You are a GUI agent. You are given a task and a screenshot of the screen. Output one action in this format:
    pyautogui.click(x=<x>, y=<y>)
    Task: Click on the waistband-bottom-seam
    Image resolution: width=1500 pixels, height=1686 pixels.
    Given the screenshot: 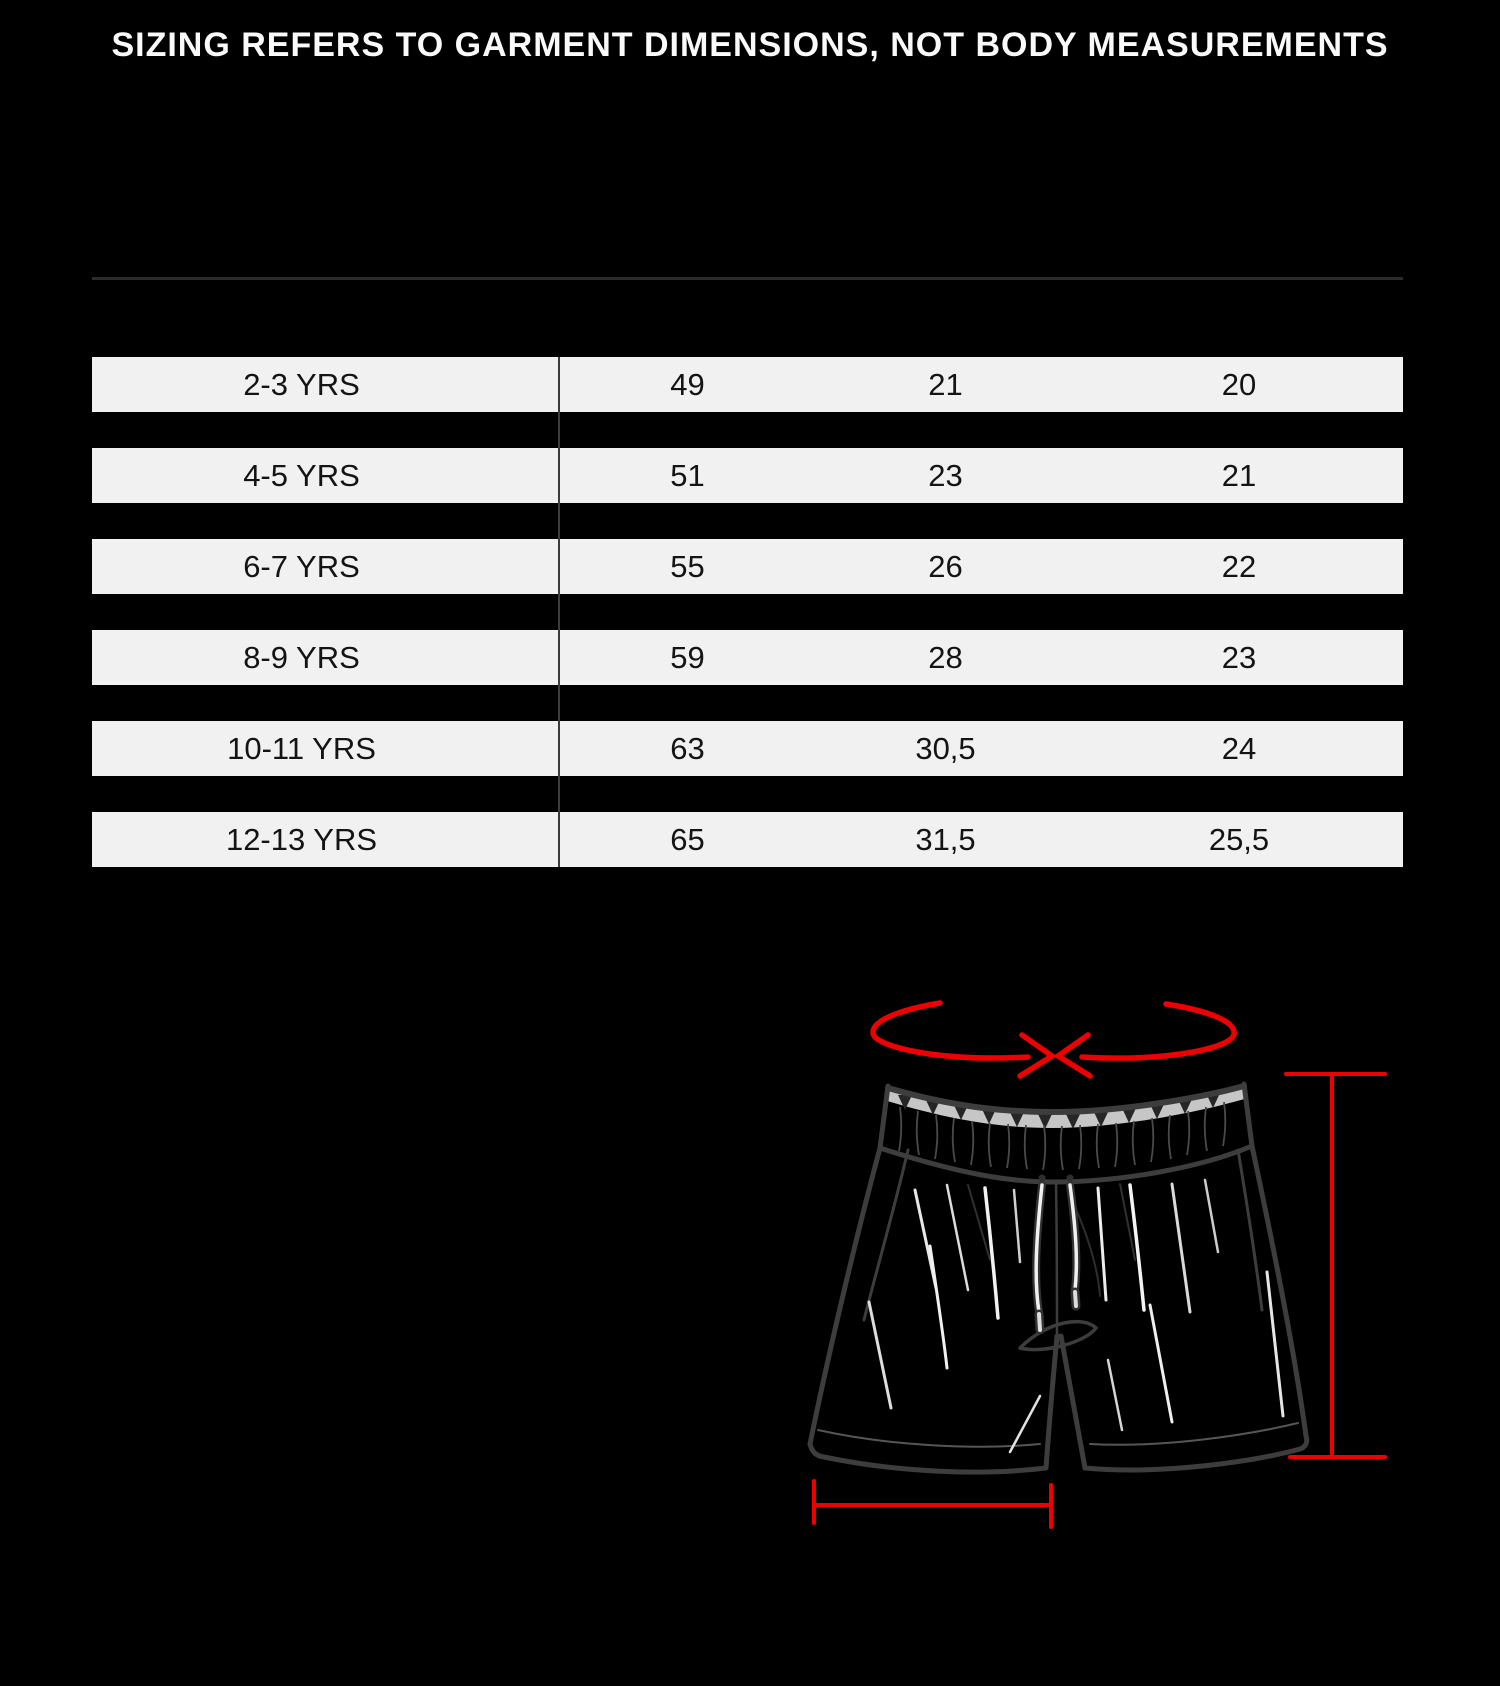 What is the action you would take?
    pyautogui.click(x=1066, y=1164)
    